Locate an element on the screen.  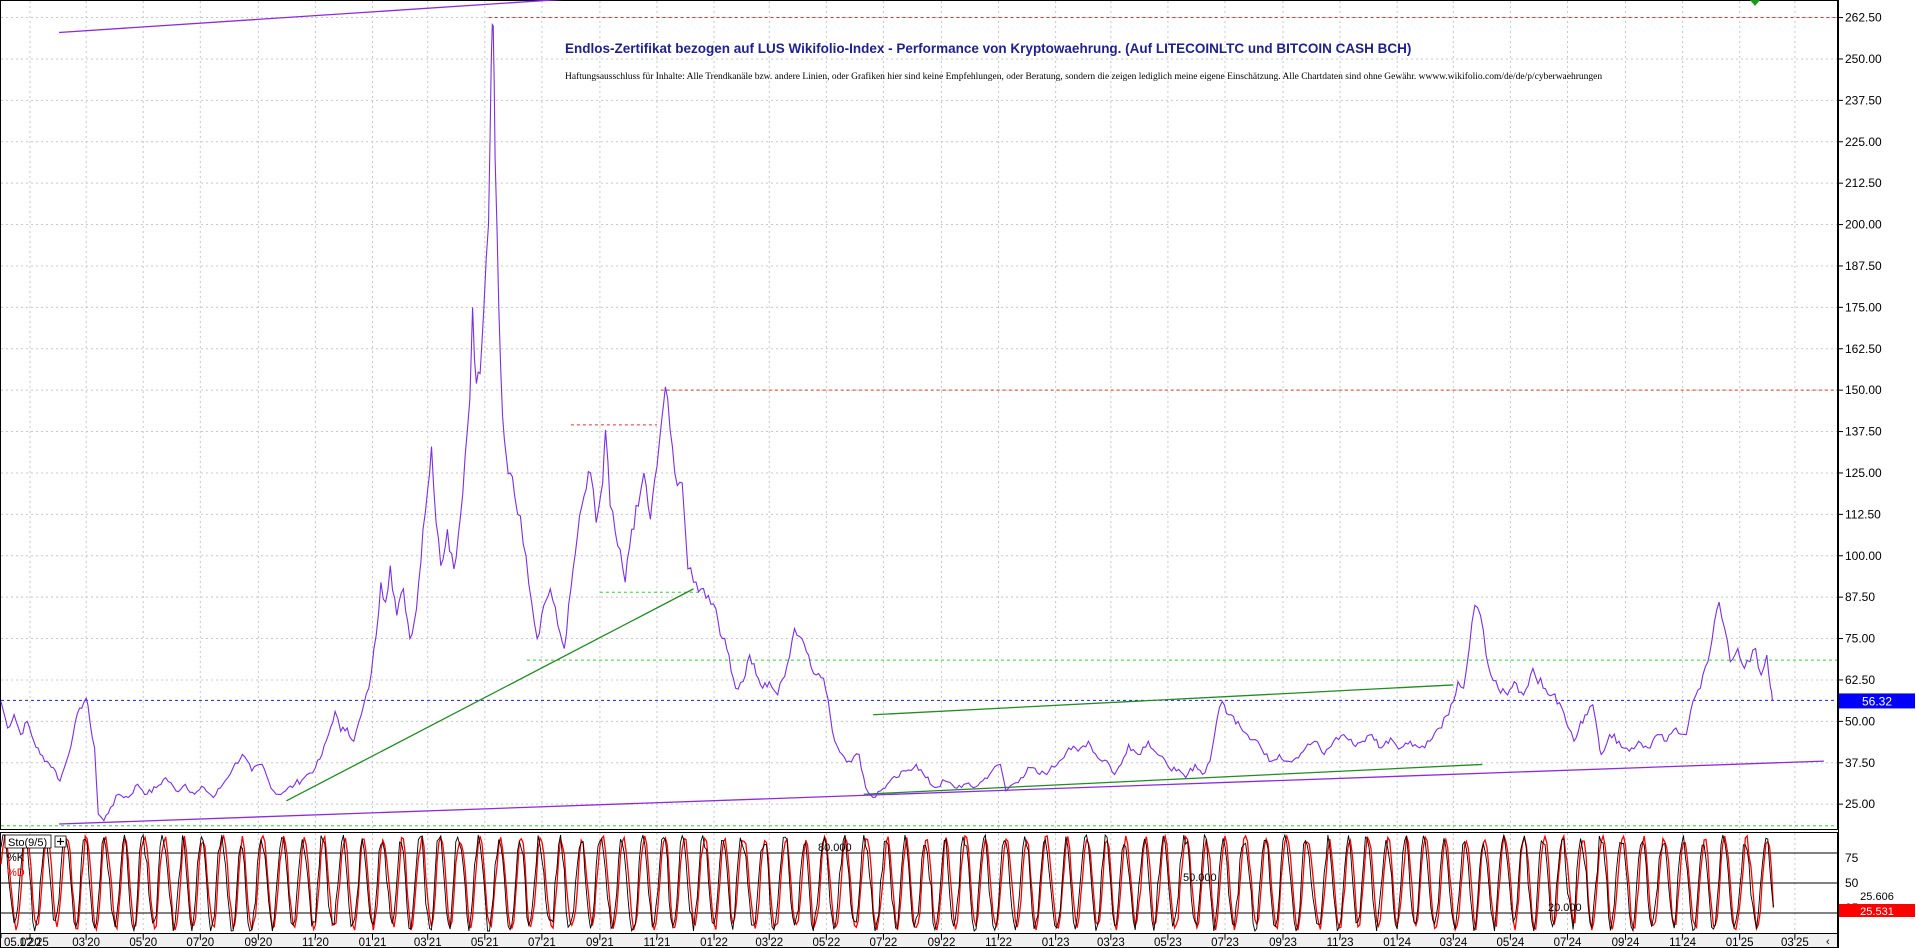
x-tick-label: 01'23 is located at coordinates (1056, 942).